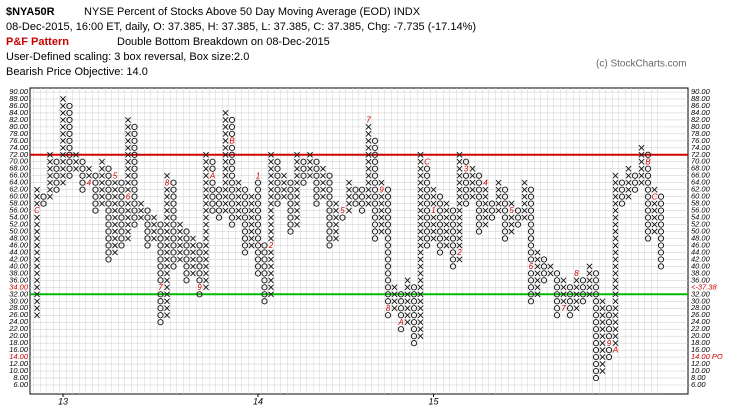 The image size is (745, 412). I want to click on y-tick-label-left: 10.00, so click(19, 370).